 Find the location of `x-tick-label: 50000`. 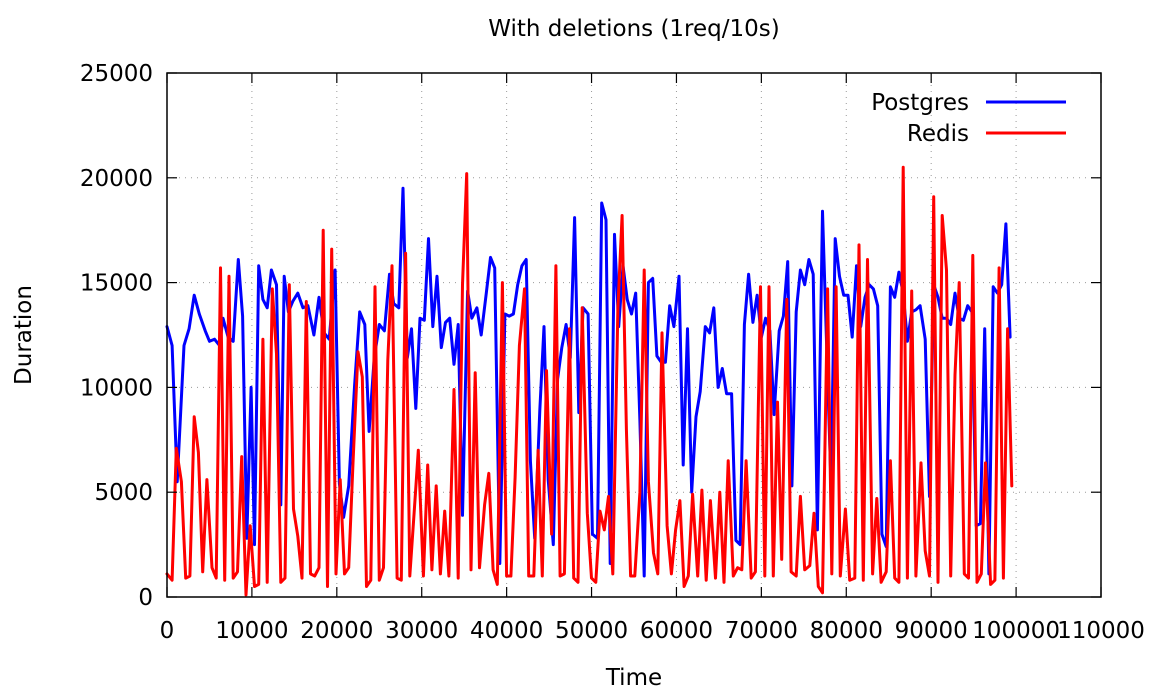

x-tick-label: 50000 is located at coordinates (591, 631).